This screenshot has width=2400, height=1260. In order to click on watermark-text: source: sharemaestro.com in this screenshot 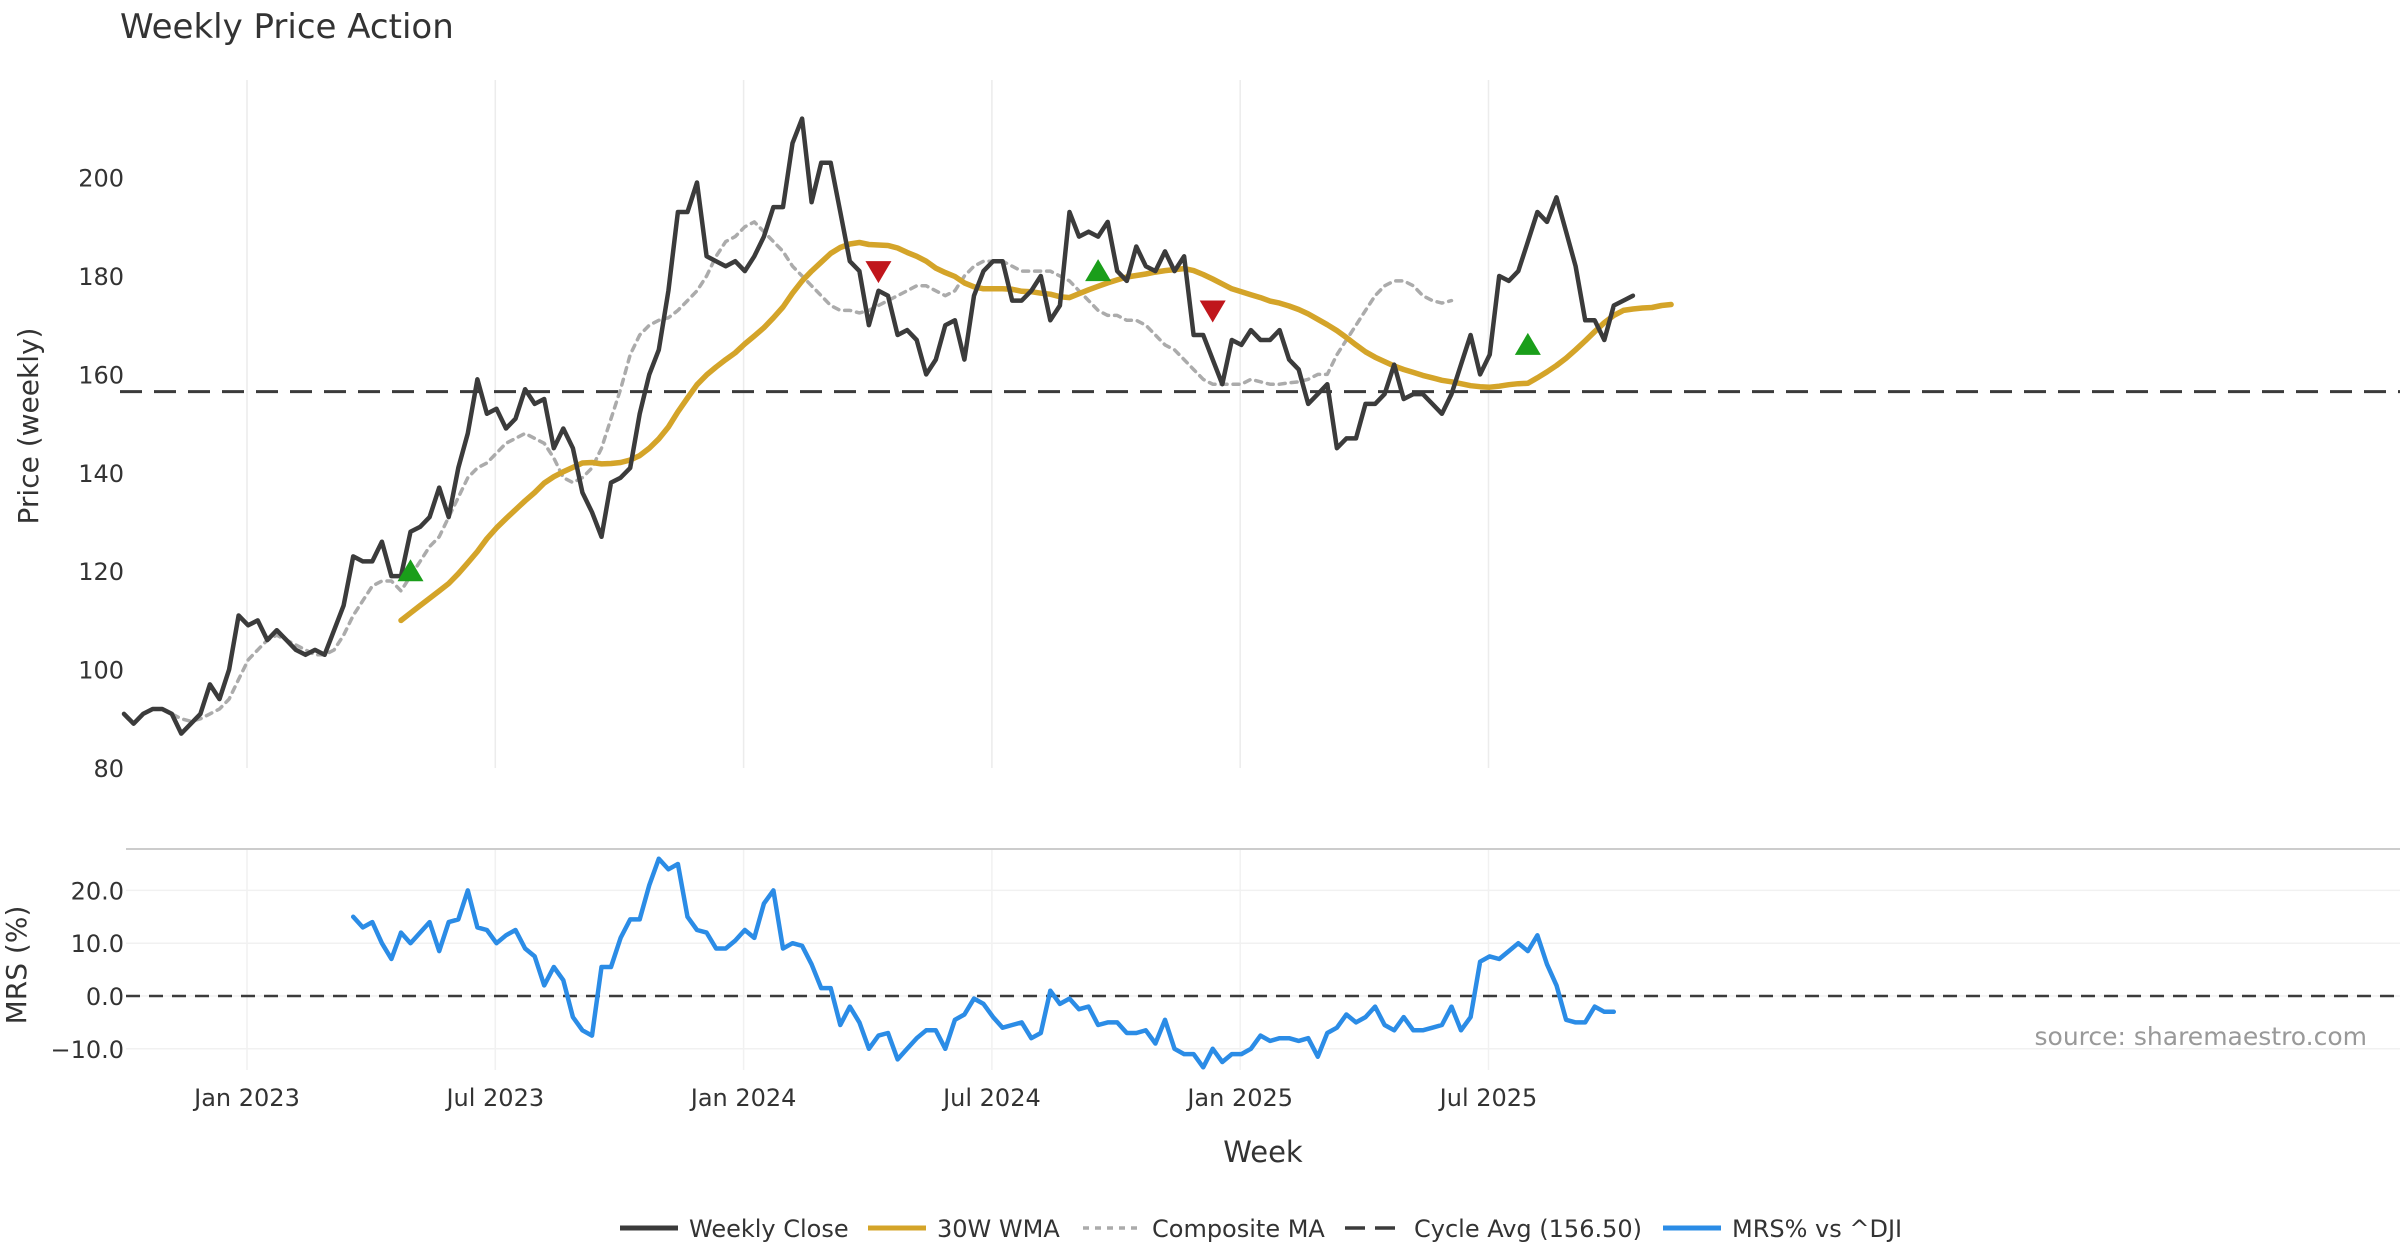, I will do `click(2201, 1036)`.